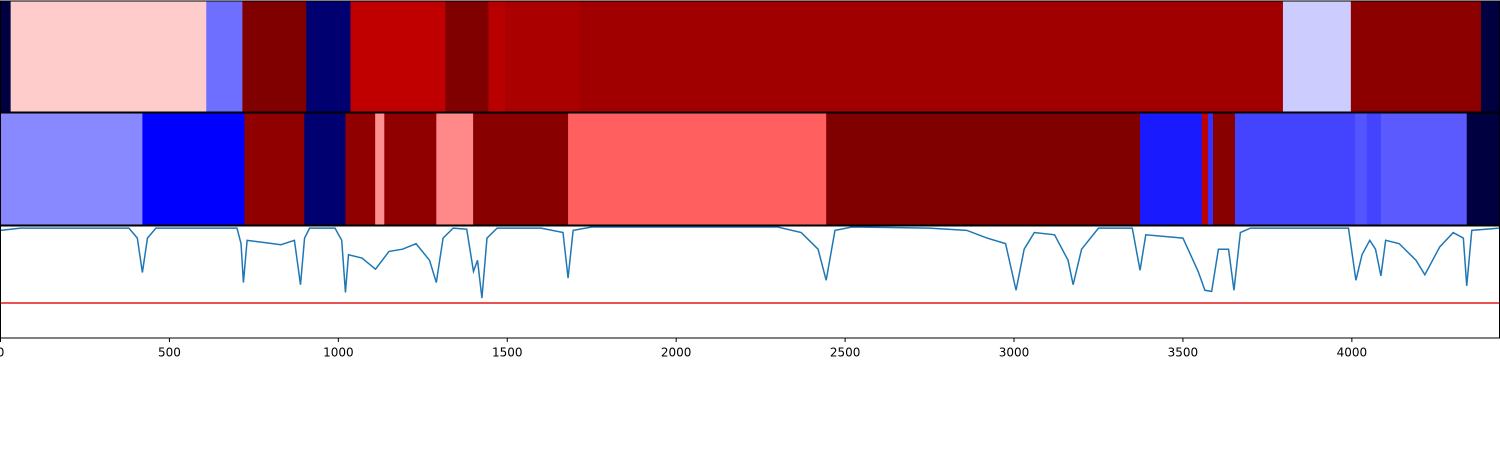 The width and height of the screenshot is (1500, 450). Describe the element at coordinates (169, 353) in the screenshot. I see `x-tick-label: 500` at that location.